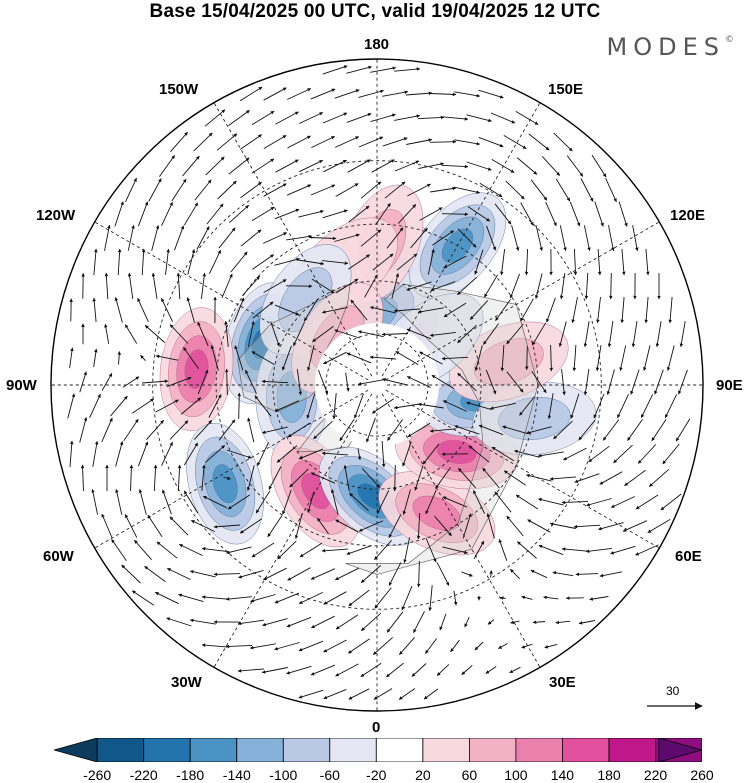 This screenshot has height=783, width=750. I want to click on negative-anomaly, so click(225, 484).